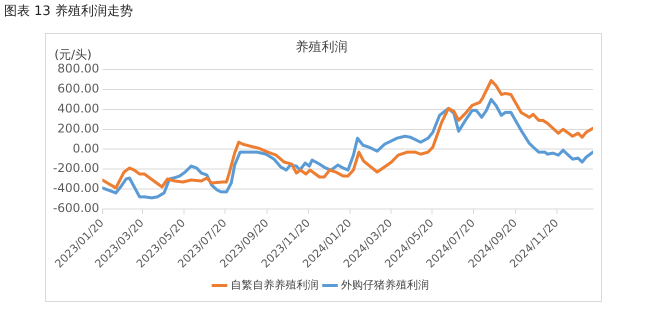 The width and height of the screenshot is (651, 333). I want to click on y-tick-label: -600.00, so click(76, 207).